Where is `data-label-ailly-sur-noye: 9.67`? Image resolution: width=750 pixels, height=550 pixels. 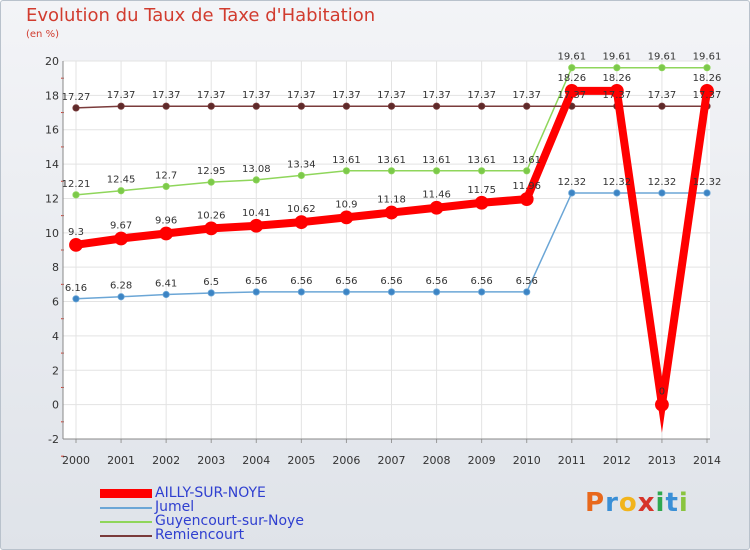 data-label-ailly-sur-noye: 9.67 is located at coordinates (121, 225).